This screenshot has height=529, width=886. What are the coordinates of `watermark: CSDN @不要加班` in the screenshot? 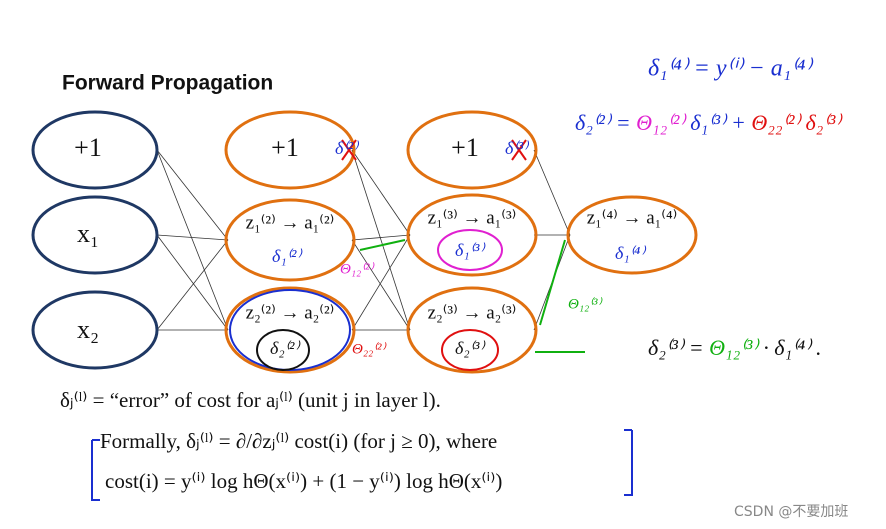 It's located at (791, 512).